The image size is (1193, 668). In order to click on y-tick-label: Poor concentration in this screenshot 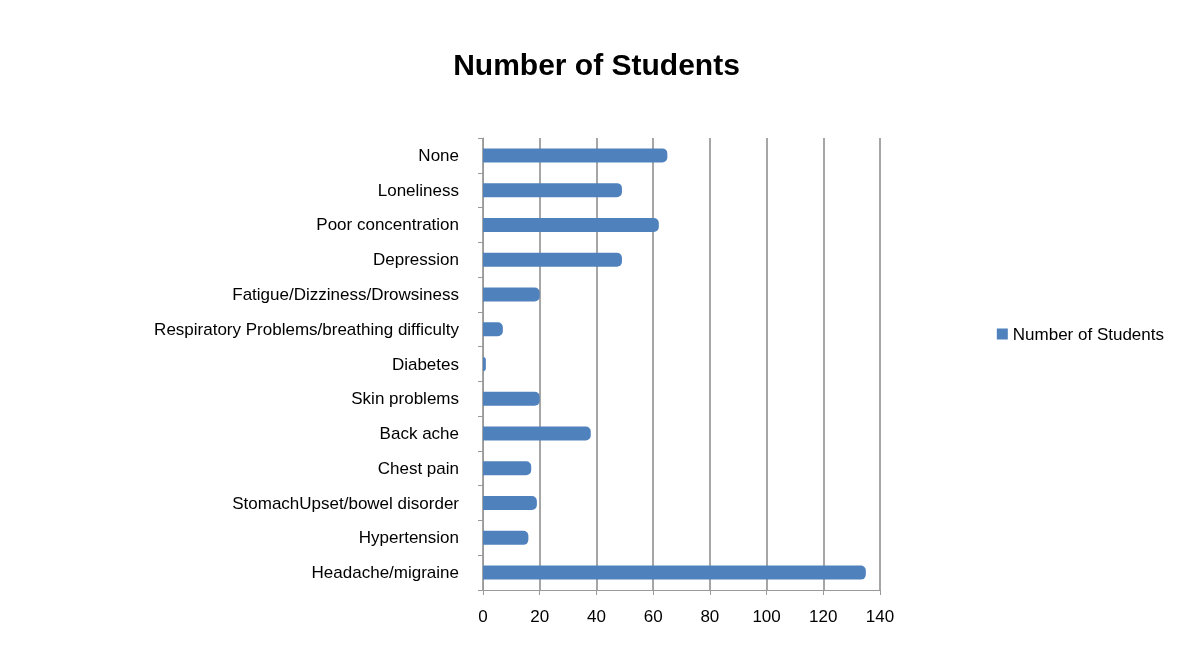, I will do `click(387, 225)`.